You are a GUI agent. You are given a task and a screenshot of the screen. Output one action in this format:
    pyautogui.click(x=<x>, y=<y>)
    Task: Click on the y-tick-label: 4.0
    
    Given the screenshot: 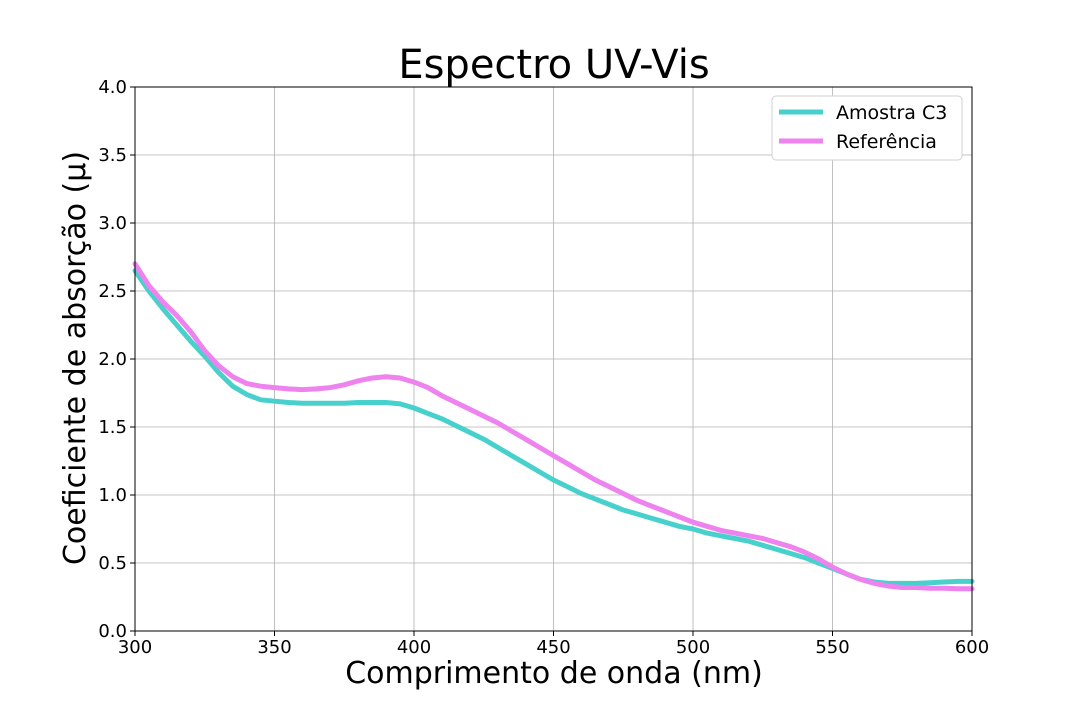 What is the action you would take?
    pyautogui.click(x=112, y=87)
    